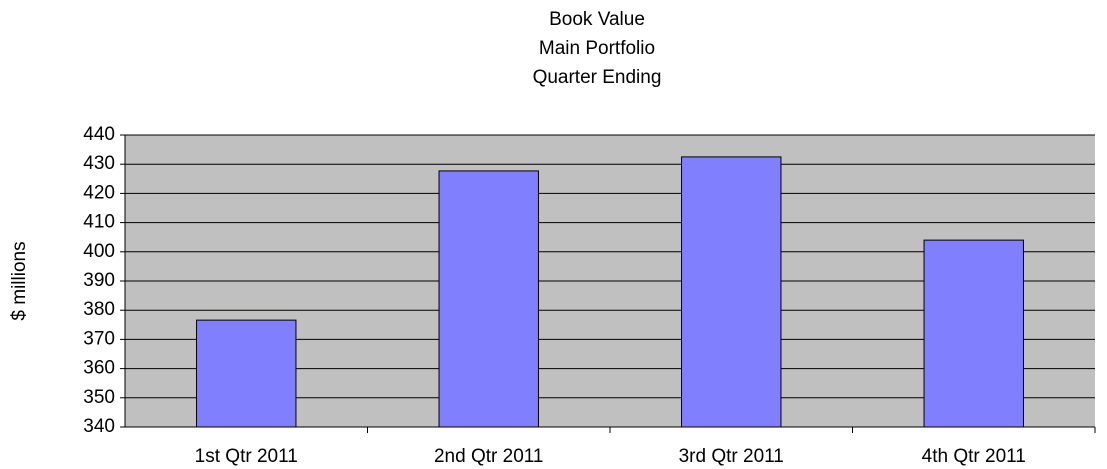 This screenshot has height=469, width=1107. I want to click on y-tick-label: 340, so click(99, 426).